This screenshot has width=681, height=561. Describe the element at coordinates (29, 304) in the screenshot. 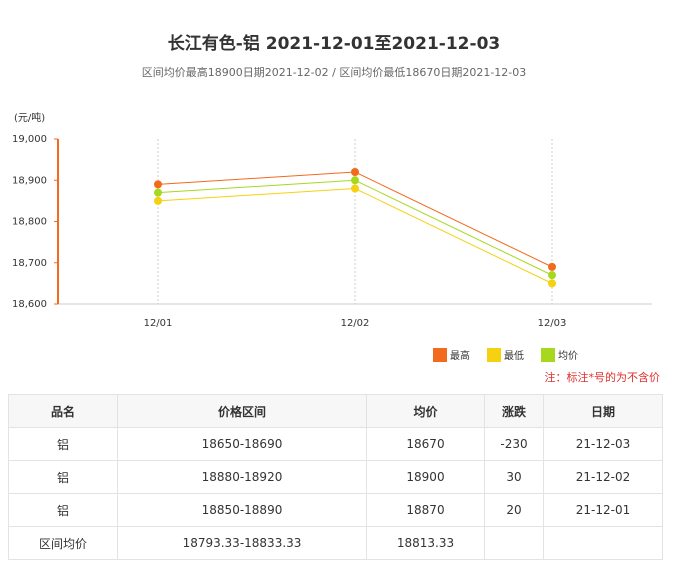

I see `y-tick-label: 18,600` at that location.